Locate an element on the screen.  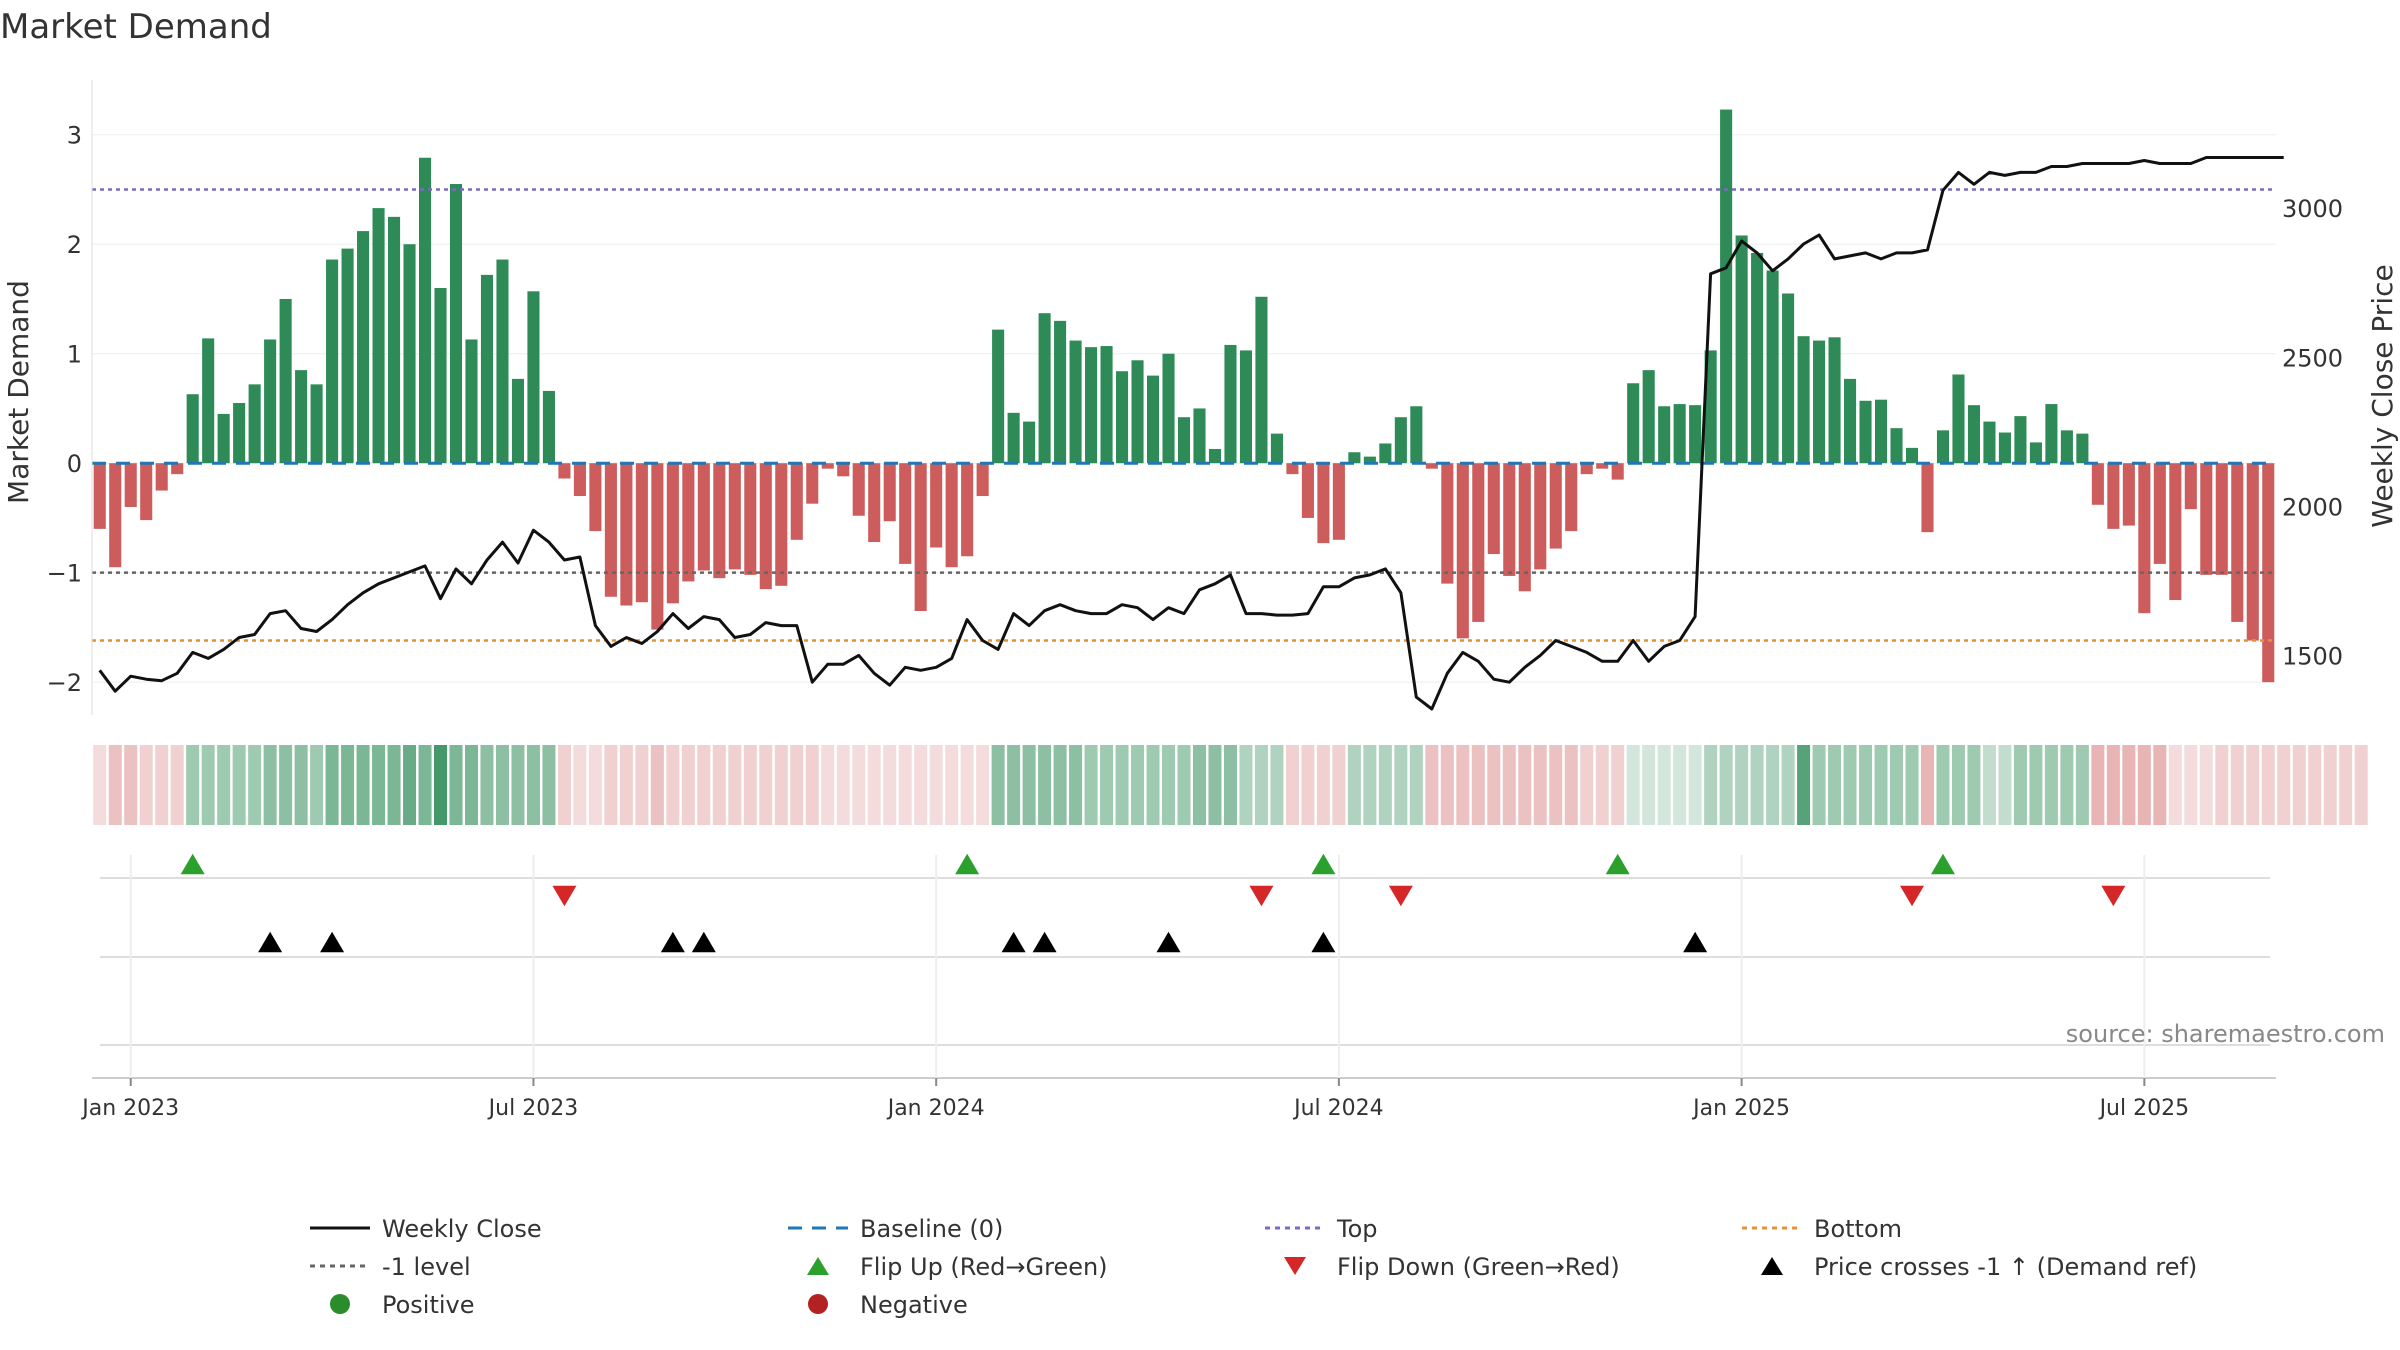
y-tick-label: 2 is located at coordinates (74, 245).